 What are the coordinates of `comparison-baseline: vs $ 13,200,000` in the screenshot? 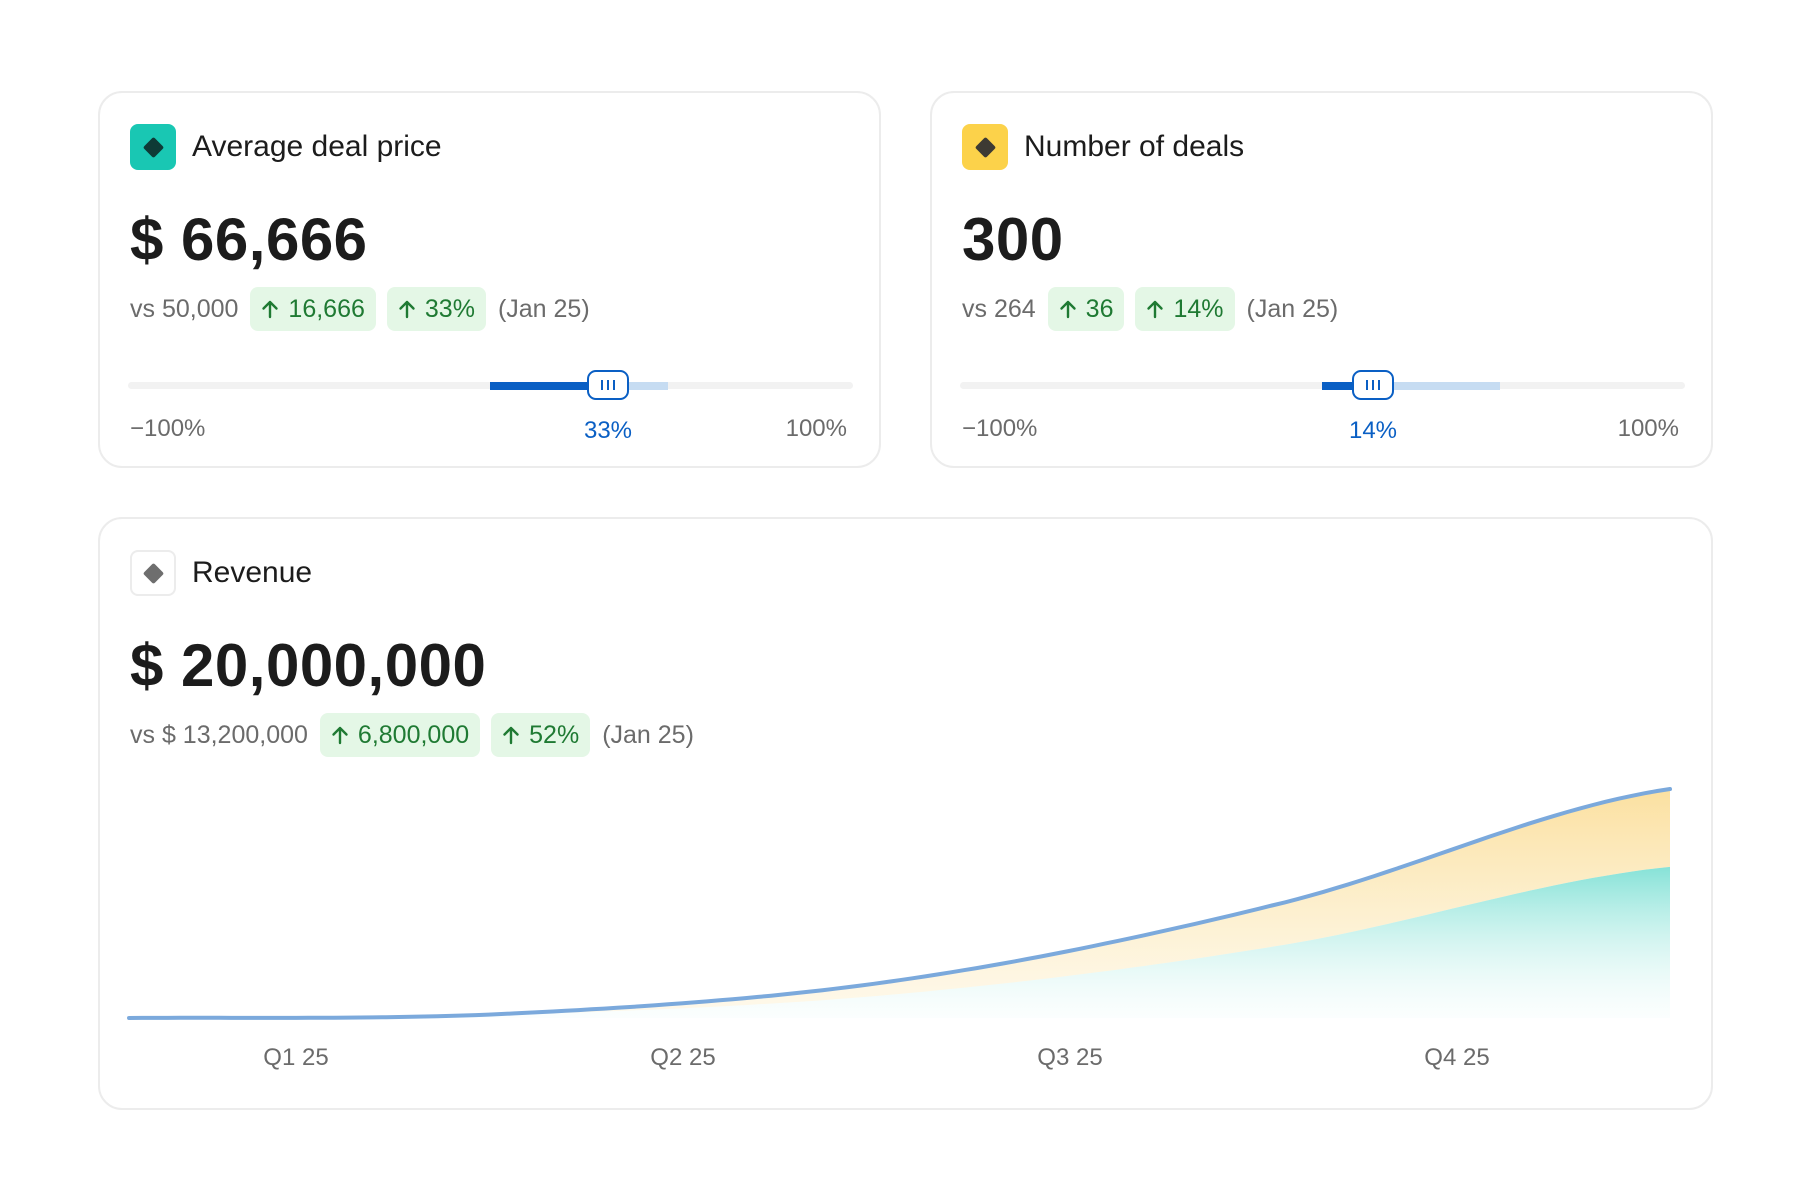 It's located at (219, 734).